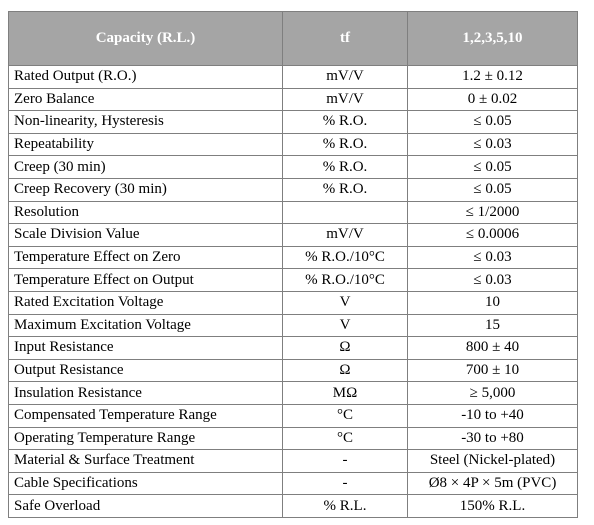 The image size is (594, 525). Describe the element at coordinates (145, 415) in the screenshot. I see `table-cell: Compensated Temperature Range` at that location.